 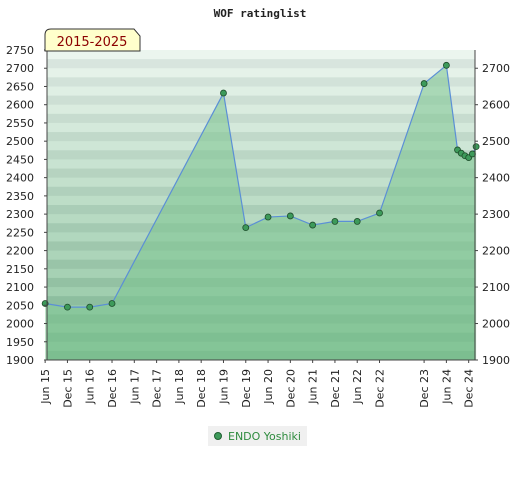 I want to click on y-tick-label-left: 2500, so click(x=20, y=141).